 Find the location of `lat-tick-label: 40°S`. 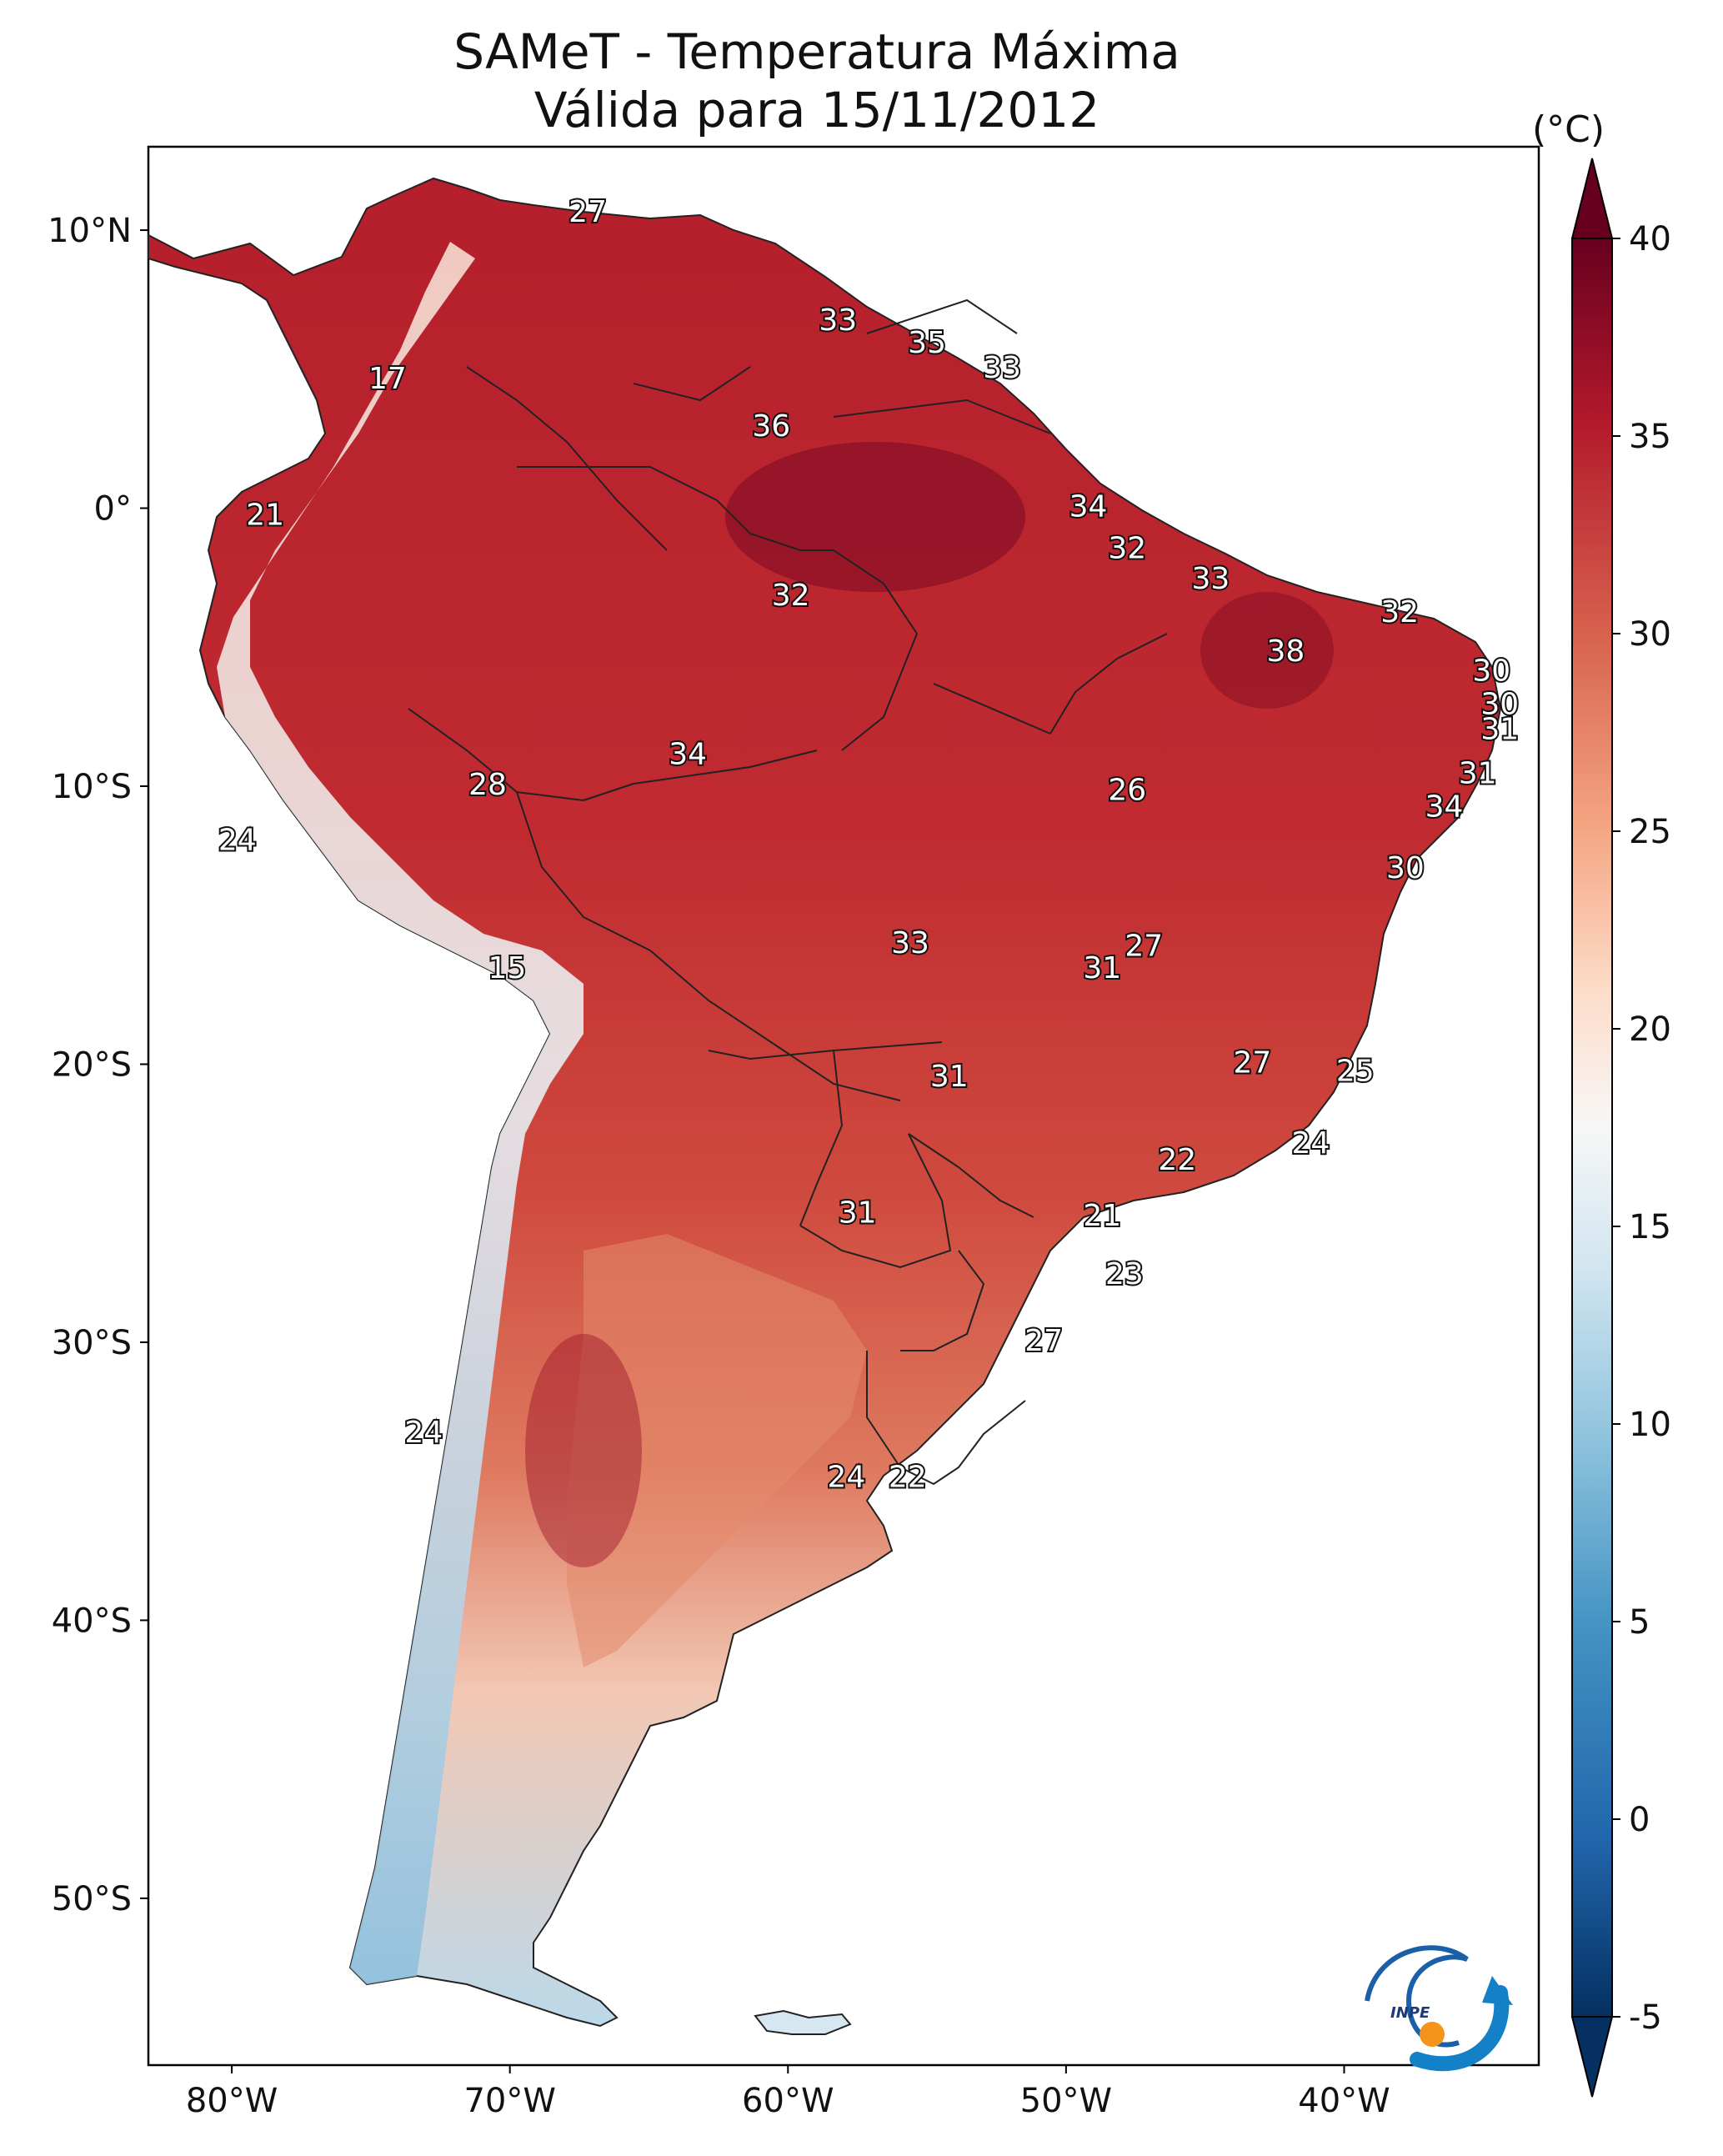

lat-tick-label: 40°S is located at coordinates (92, 1621).